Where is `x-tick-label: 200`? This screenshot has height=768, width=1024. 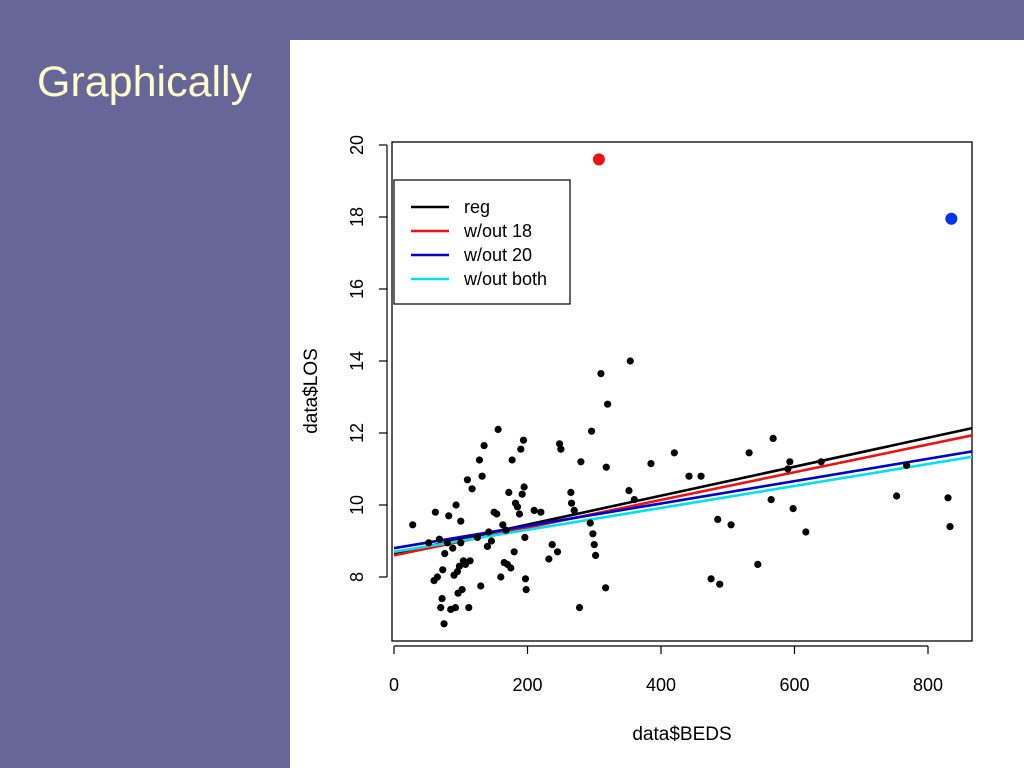 x-tick-label: 200 is located at coordinates (527, 685).